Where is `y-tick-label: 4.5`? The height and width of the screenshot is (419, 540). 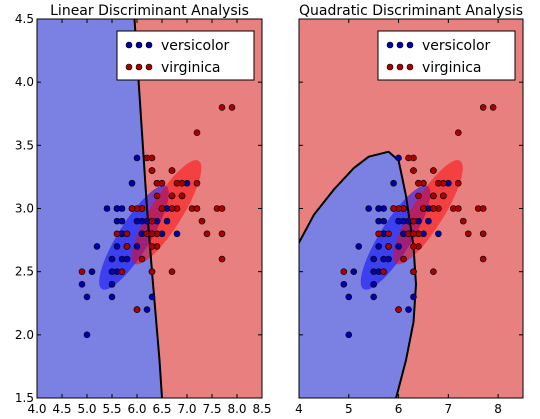
y-tick-label: 4.5 is located at coordinates (24, 19).